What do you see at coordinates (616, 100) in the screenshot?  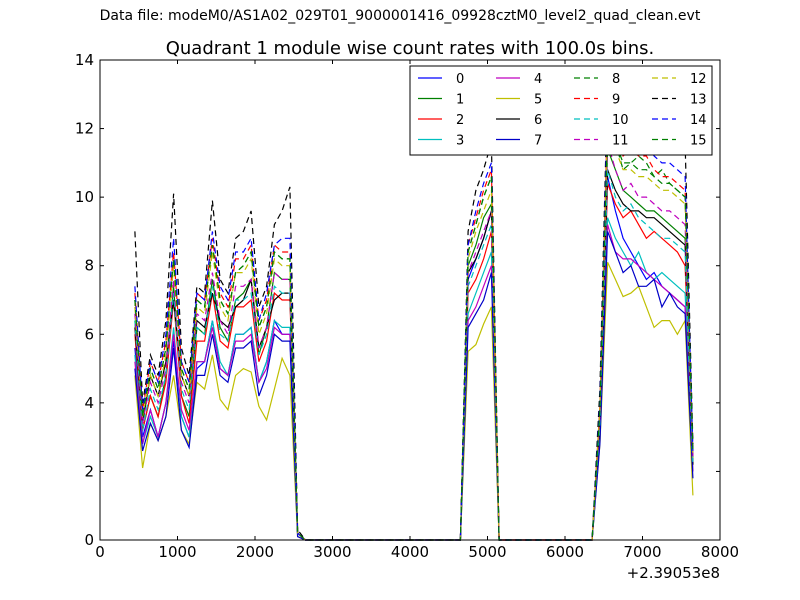 I see `legend-label-9: 9` at bounding box center [616, 100].